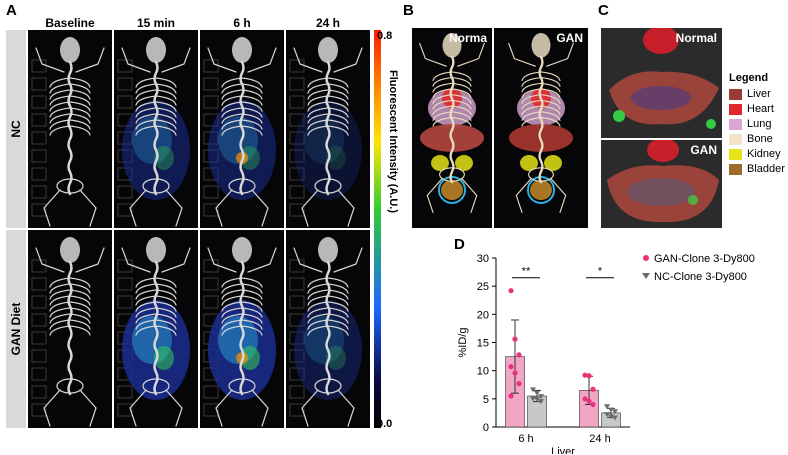  Describe the element at coordinates (766, 169) in the screenshot. I see `organ-legend-label: Bladder` at that location.